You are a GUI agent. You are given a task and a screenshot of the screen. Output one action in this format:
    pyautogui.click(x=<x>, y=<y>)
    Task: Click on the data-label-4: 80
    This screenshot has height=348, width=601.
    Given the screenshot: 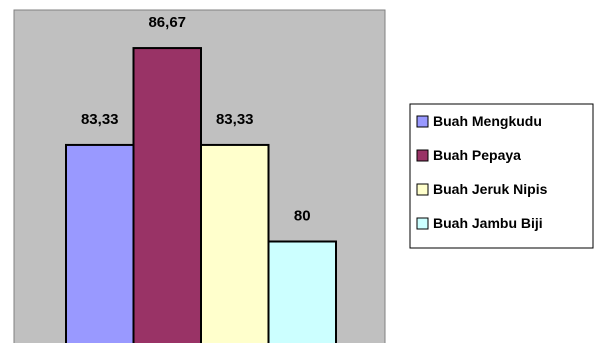 What is the action you would take?
    pyautogui.click(x=302, y=216)
    